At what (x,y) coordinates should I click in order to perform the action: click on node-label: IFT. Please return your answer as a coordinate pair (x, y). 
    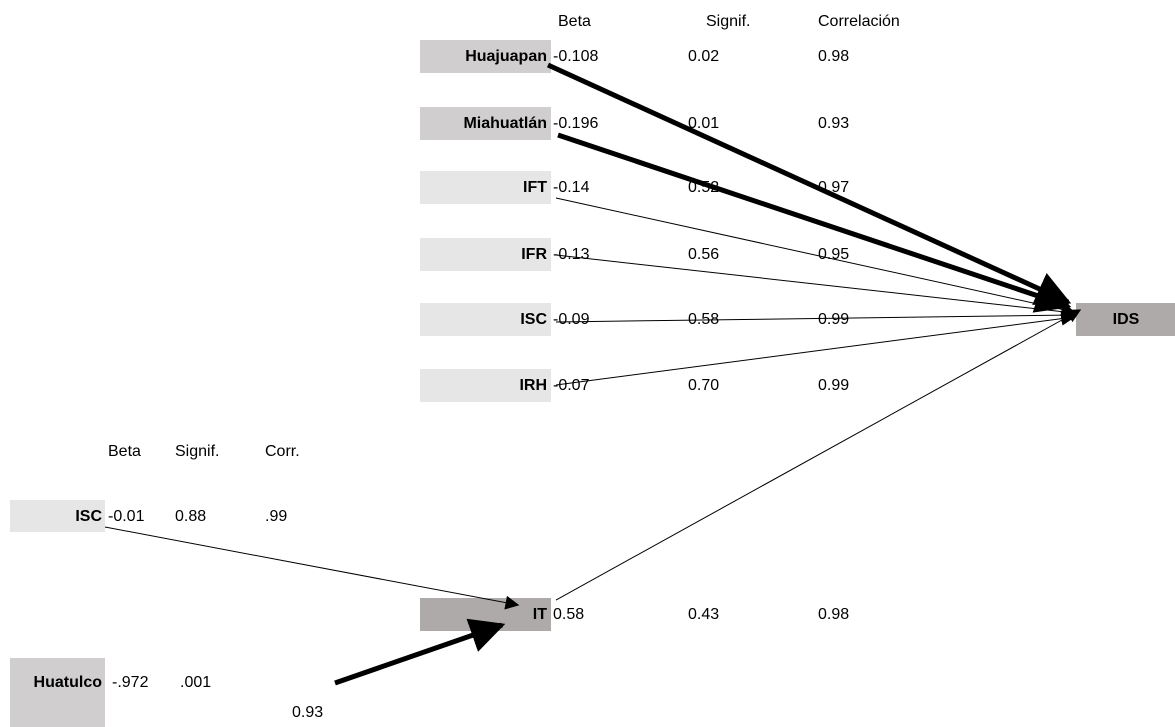
    Looking at the image, I should click on (535, 187).